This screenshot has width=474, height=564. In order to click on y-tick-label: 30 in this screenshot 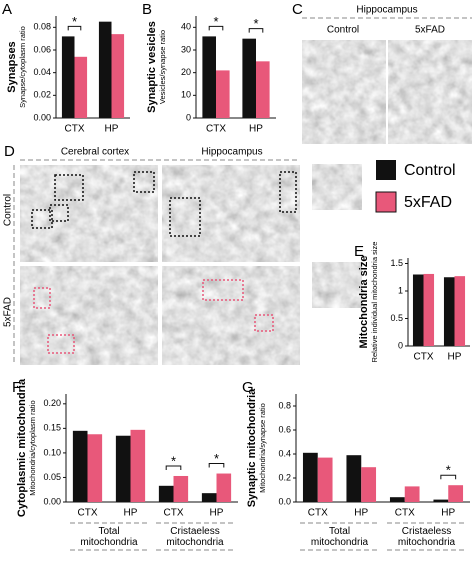, I will do `click(186, 49)`.